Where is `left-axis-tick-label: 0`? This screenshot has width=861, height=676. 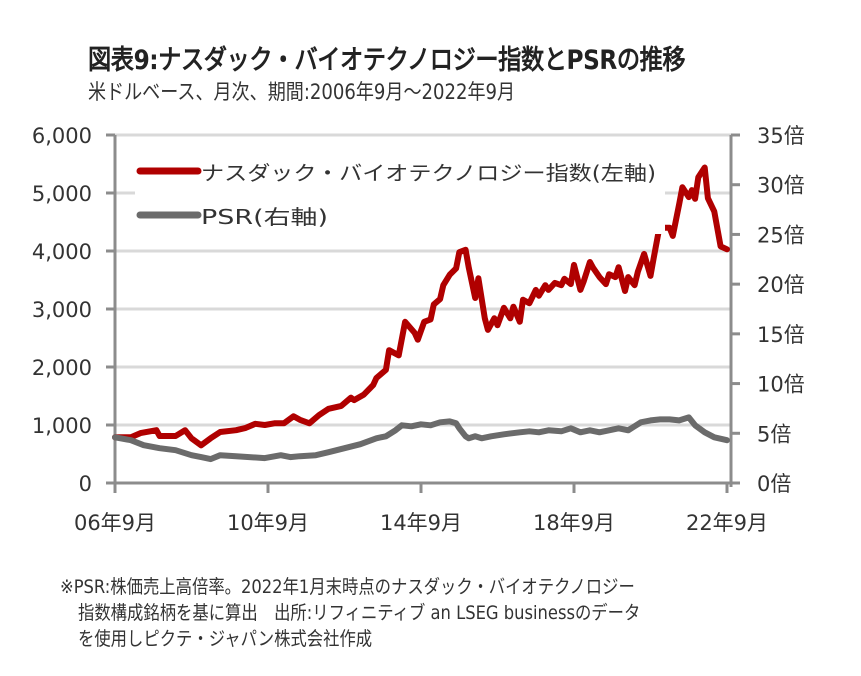 left-axis-tick-label: 0 is located at coordinates (85, 484).